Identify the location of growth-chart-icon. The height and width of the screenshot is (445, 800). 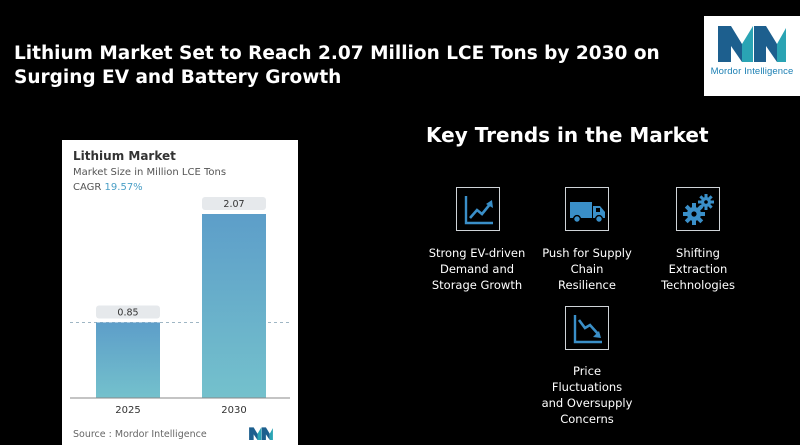
(478, 209).